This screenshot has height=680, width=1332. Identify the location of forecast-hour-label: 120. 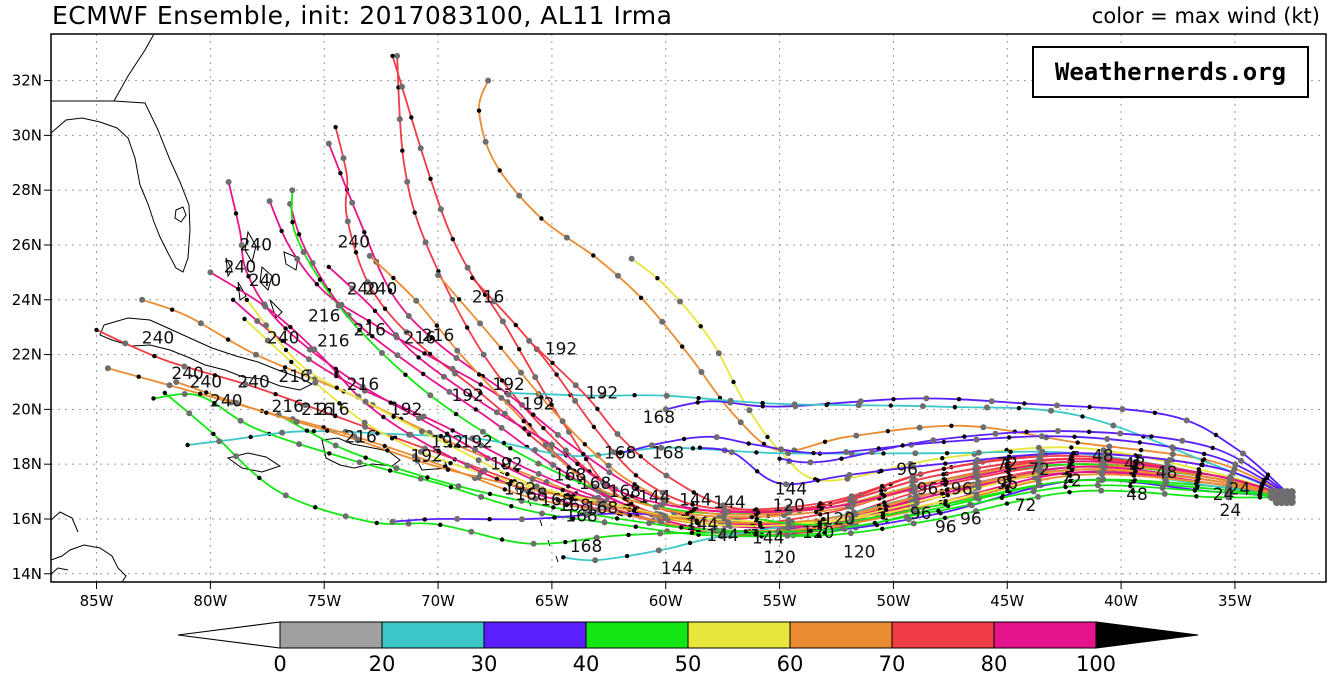
(788, 506).